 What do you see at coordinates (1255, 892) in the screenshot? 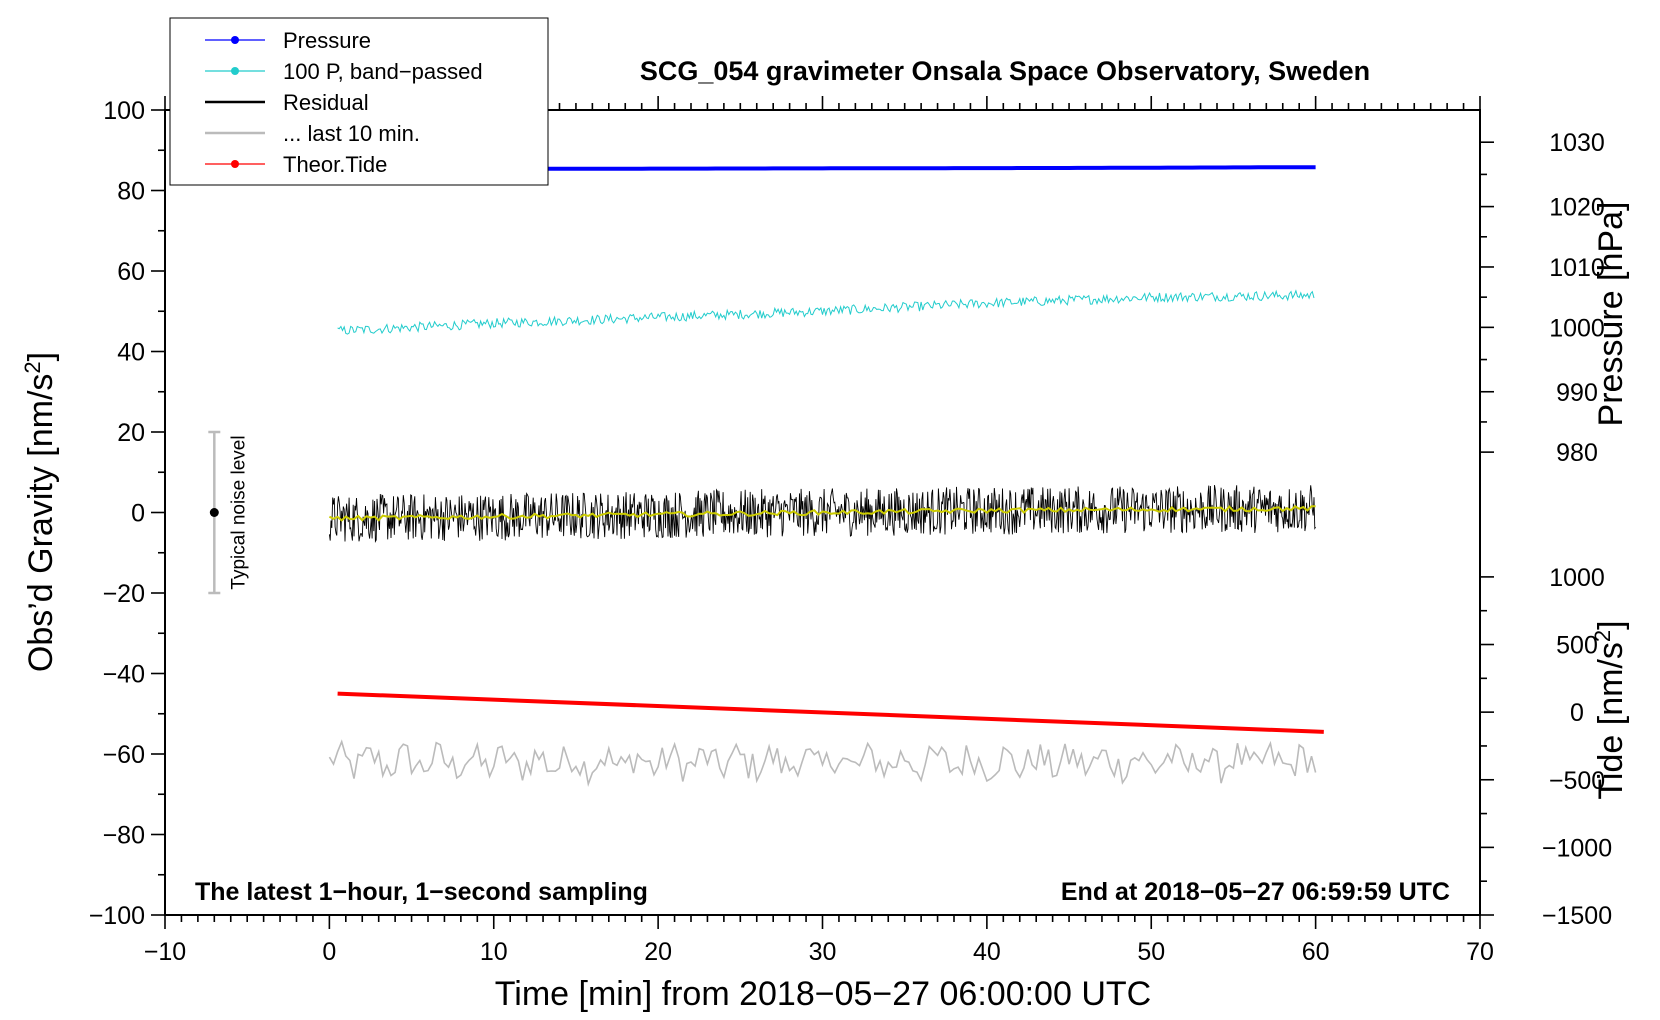
I see `annotation-end-time: End at 2018−05−27 06:59:59 UTC` at bounding box center [1255, 892].